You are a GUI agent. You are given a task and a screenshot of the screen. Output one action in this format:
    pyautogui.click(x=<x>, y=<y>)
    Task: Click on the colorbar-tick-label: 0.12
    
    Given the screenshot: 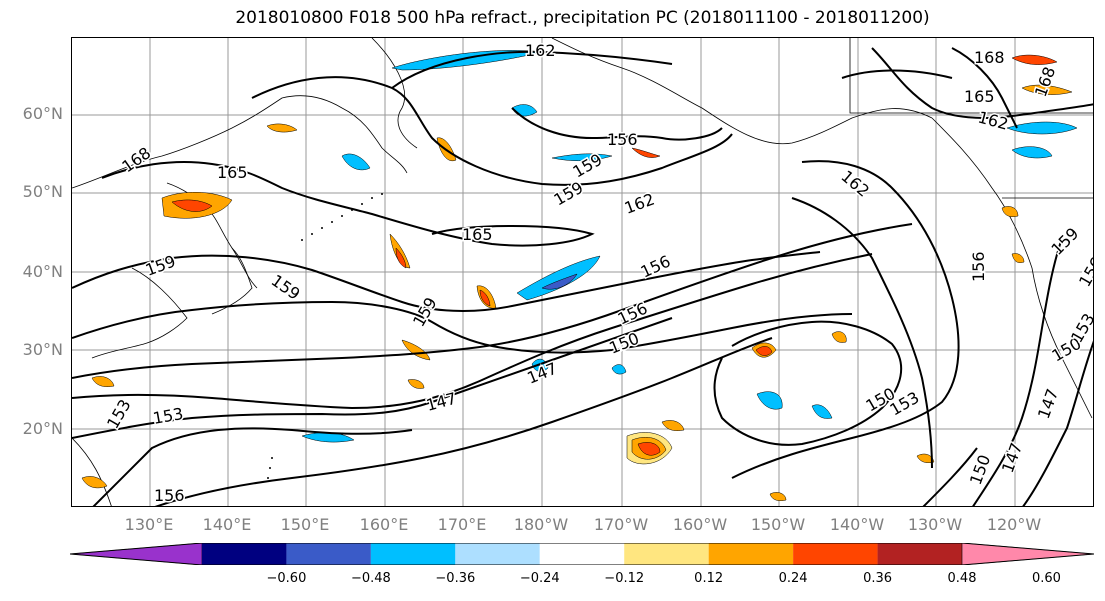 What is the action you would take?
    pyautogui.click(x=709, y=578)
    